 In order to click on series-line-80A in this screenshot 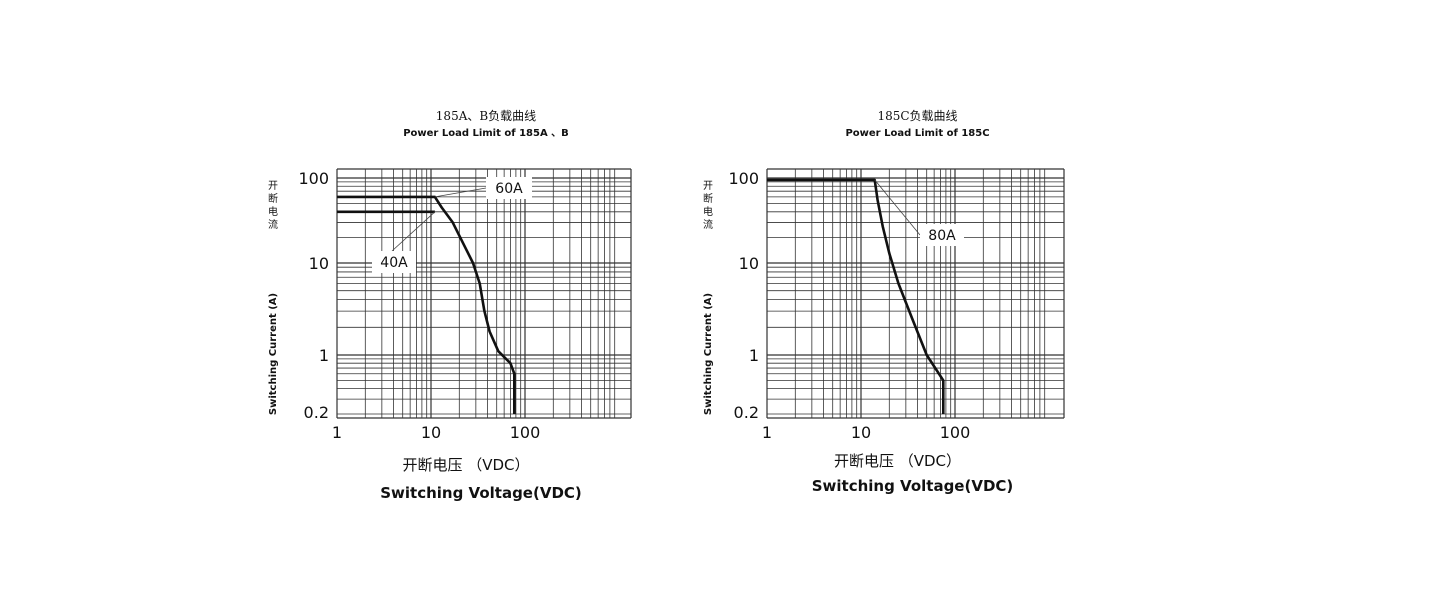, I will do `click(856, 296)`.